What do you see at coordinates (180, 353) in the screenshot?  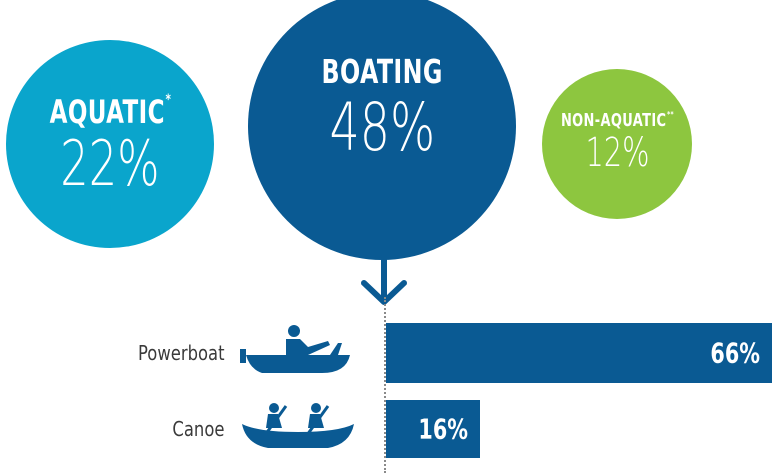 I see `powerboat-label: Powerboat` at bounding box center [180, 353].